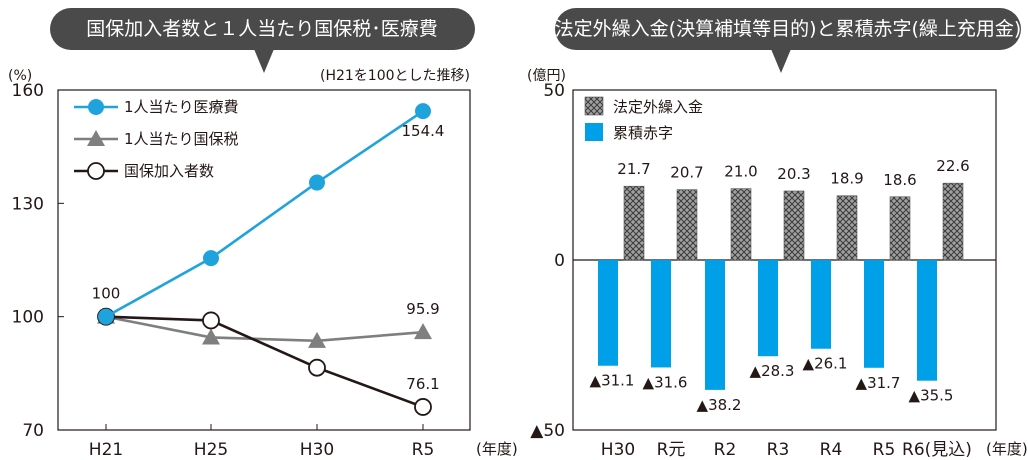 This screenshot has width=1028, height=460. Describe the element at coordinates (262, 442) in the screenshot. I see `left-x-axis: H21 H25 H30 R5` at that location.